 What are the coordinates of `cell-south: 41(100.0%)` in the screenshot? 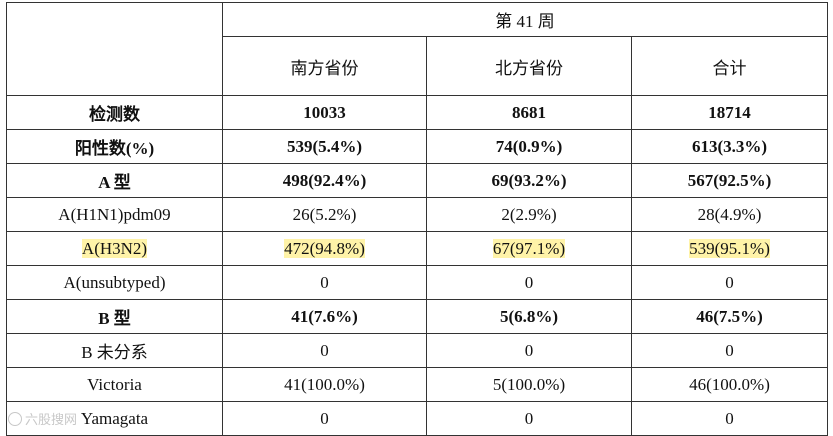 It's located at (324, 384).